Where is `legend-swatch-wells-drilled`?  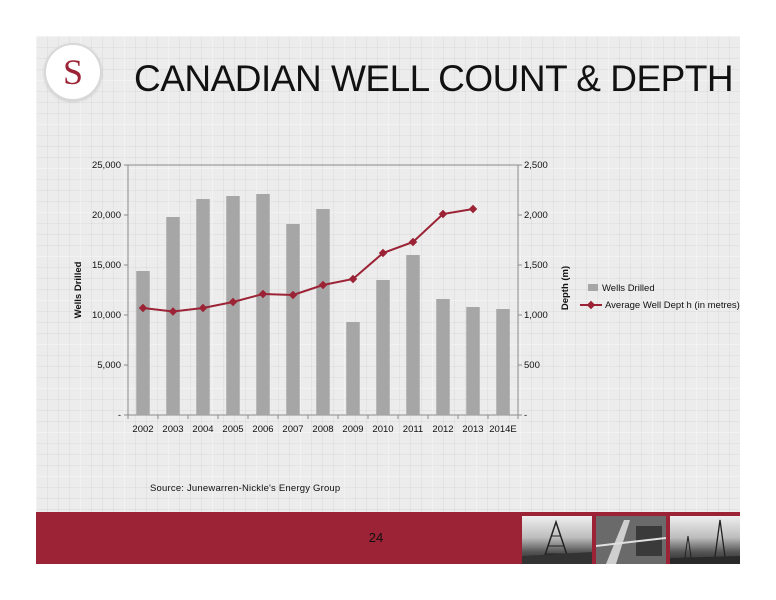 legend-swatch-wells-drilled is located at coordinates (593, 287).